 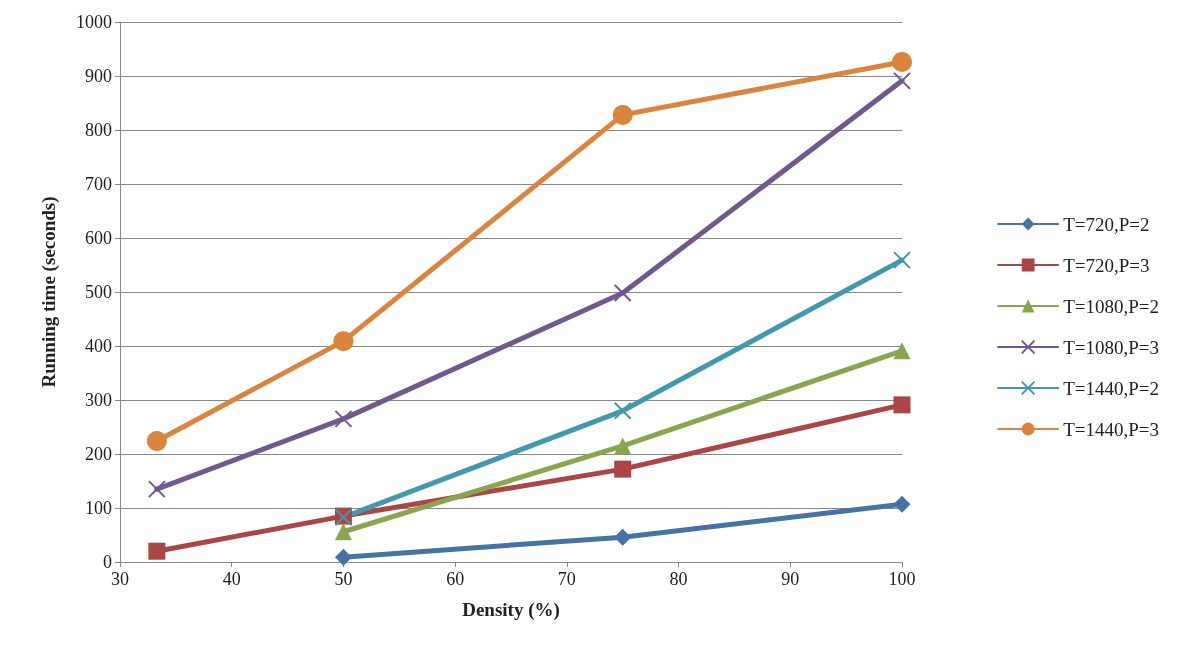 What do you see at coordinates (455, 579) in the screenshot?
I see `x-tick-label: 60` at bounding box center [455, 579].